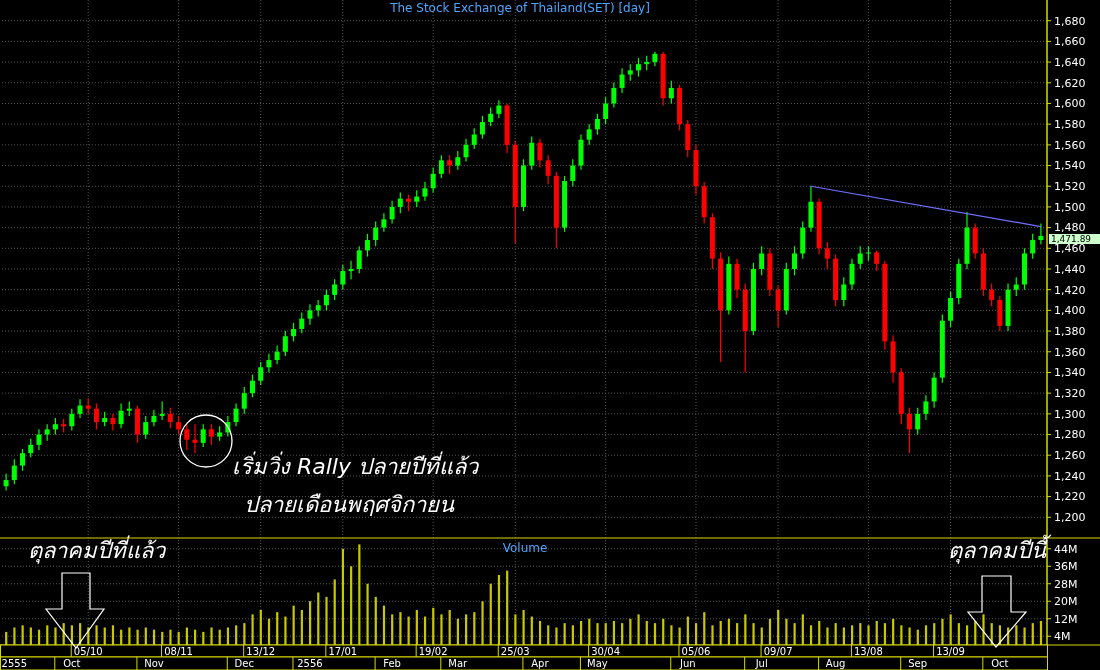  Describe the element at coordinates (1070, 456) in the screenshot. I see `y-tick-label: 1,260` at that location.